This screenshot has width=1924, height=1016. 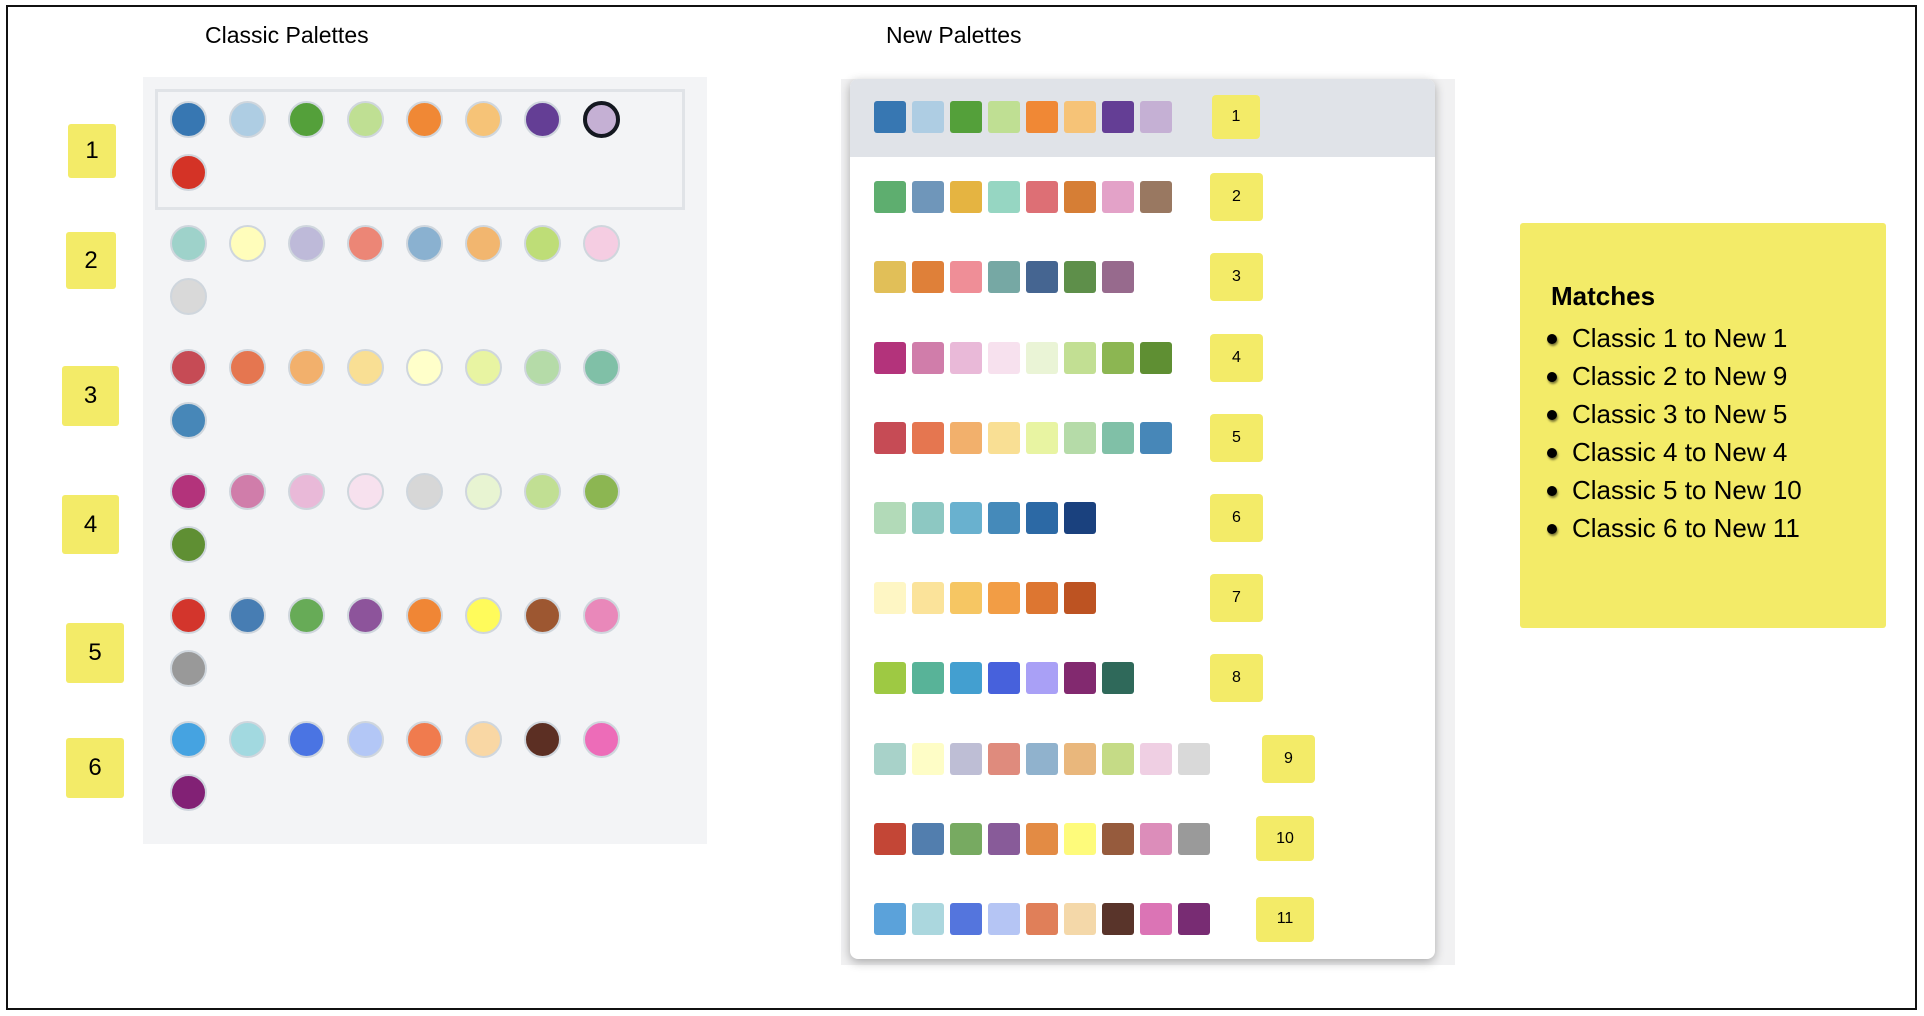 What do you see at coordinates (1680, 338) in the screenshot?
I see `match-item-text: Classic 1 to New 1` at bounding box center [1680, 338].